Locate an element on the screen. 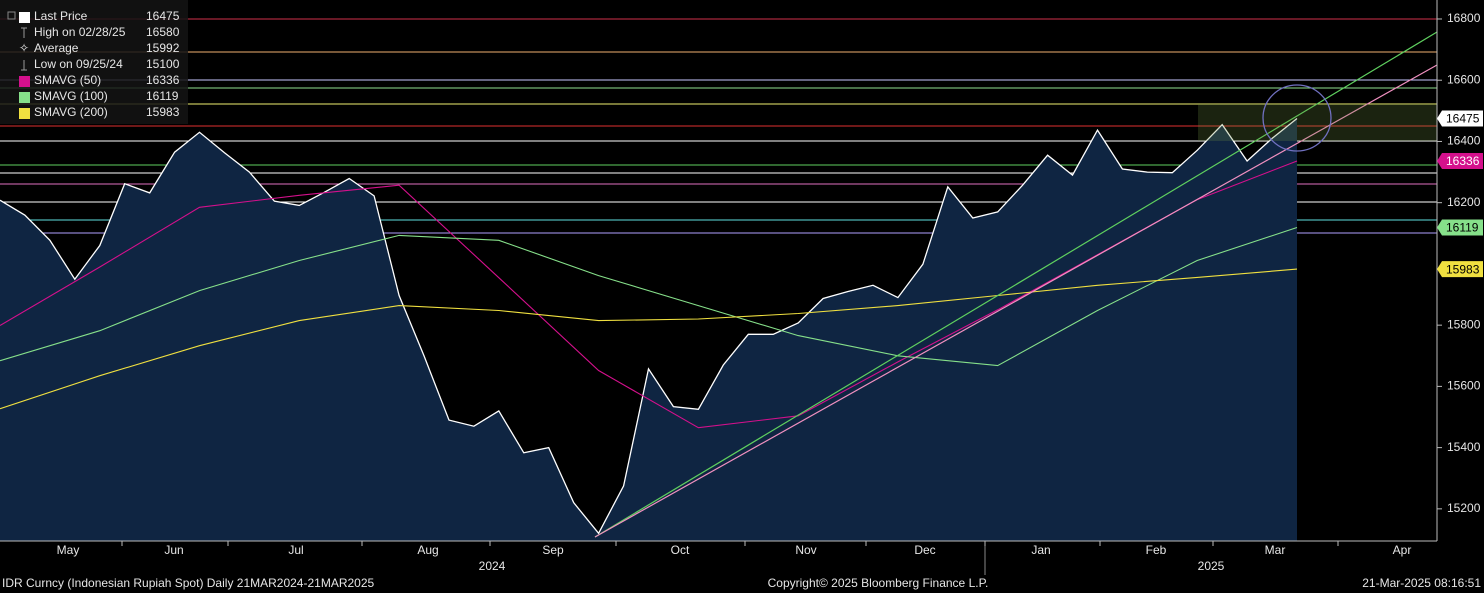 This screenshot has height=593, width=1484. value-tag-label: 16336 is located at coordinates (1463, 161).